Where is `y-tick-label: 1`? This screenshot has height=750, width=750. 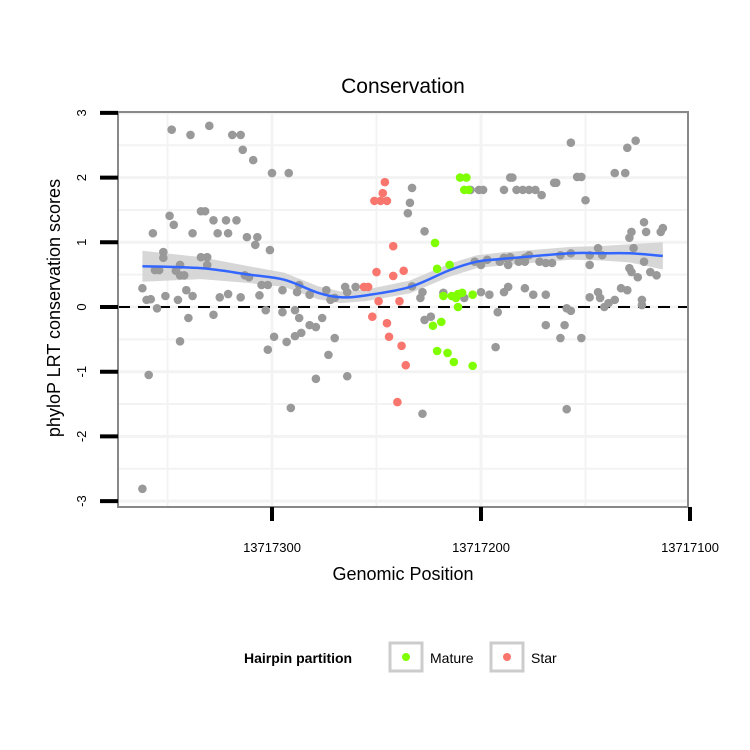
y-tick-label: 1 is located at coordinates (81, 242).